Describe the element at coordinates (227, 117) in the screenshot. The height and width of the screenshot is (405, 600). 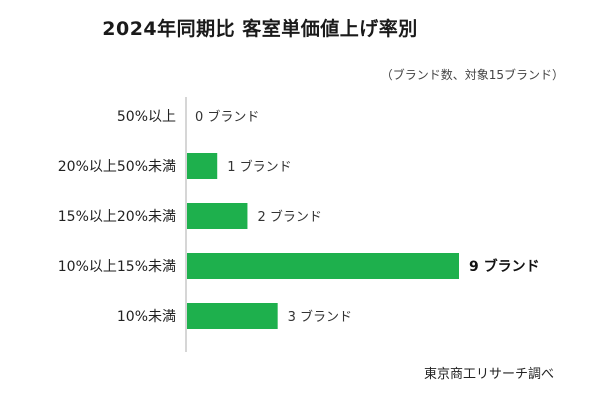
I see `value-label: 0 ブランド` at that location.